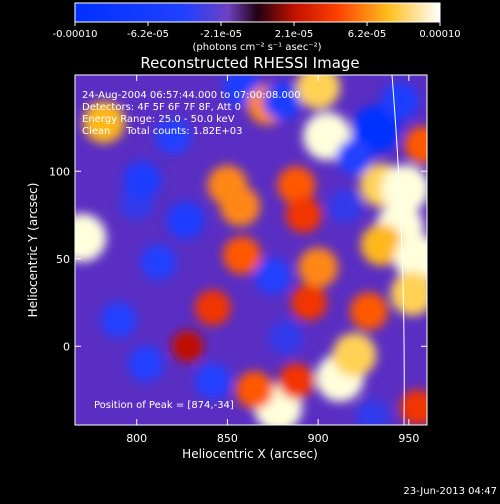  I want to click on colorbar-tick-label: -2.1e-05, so click(221, 34).